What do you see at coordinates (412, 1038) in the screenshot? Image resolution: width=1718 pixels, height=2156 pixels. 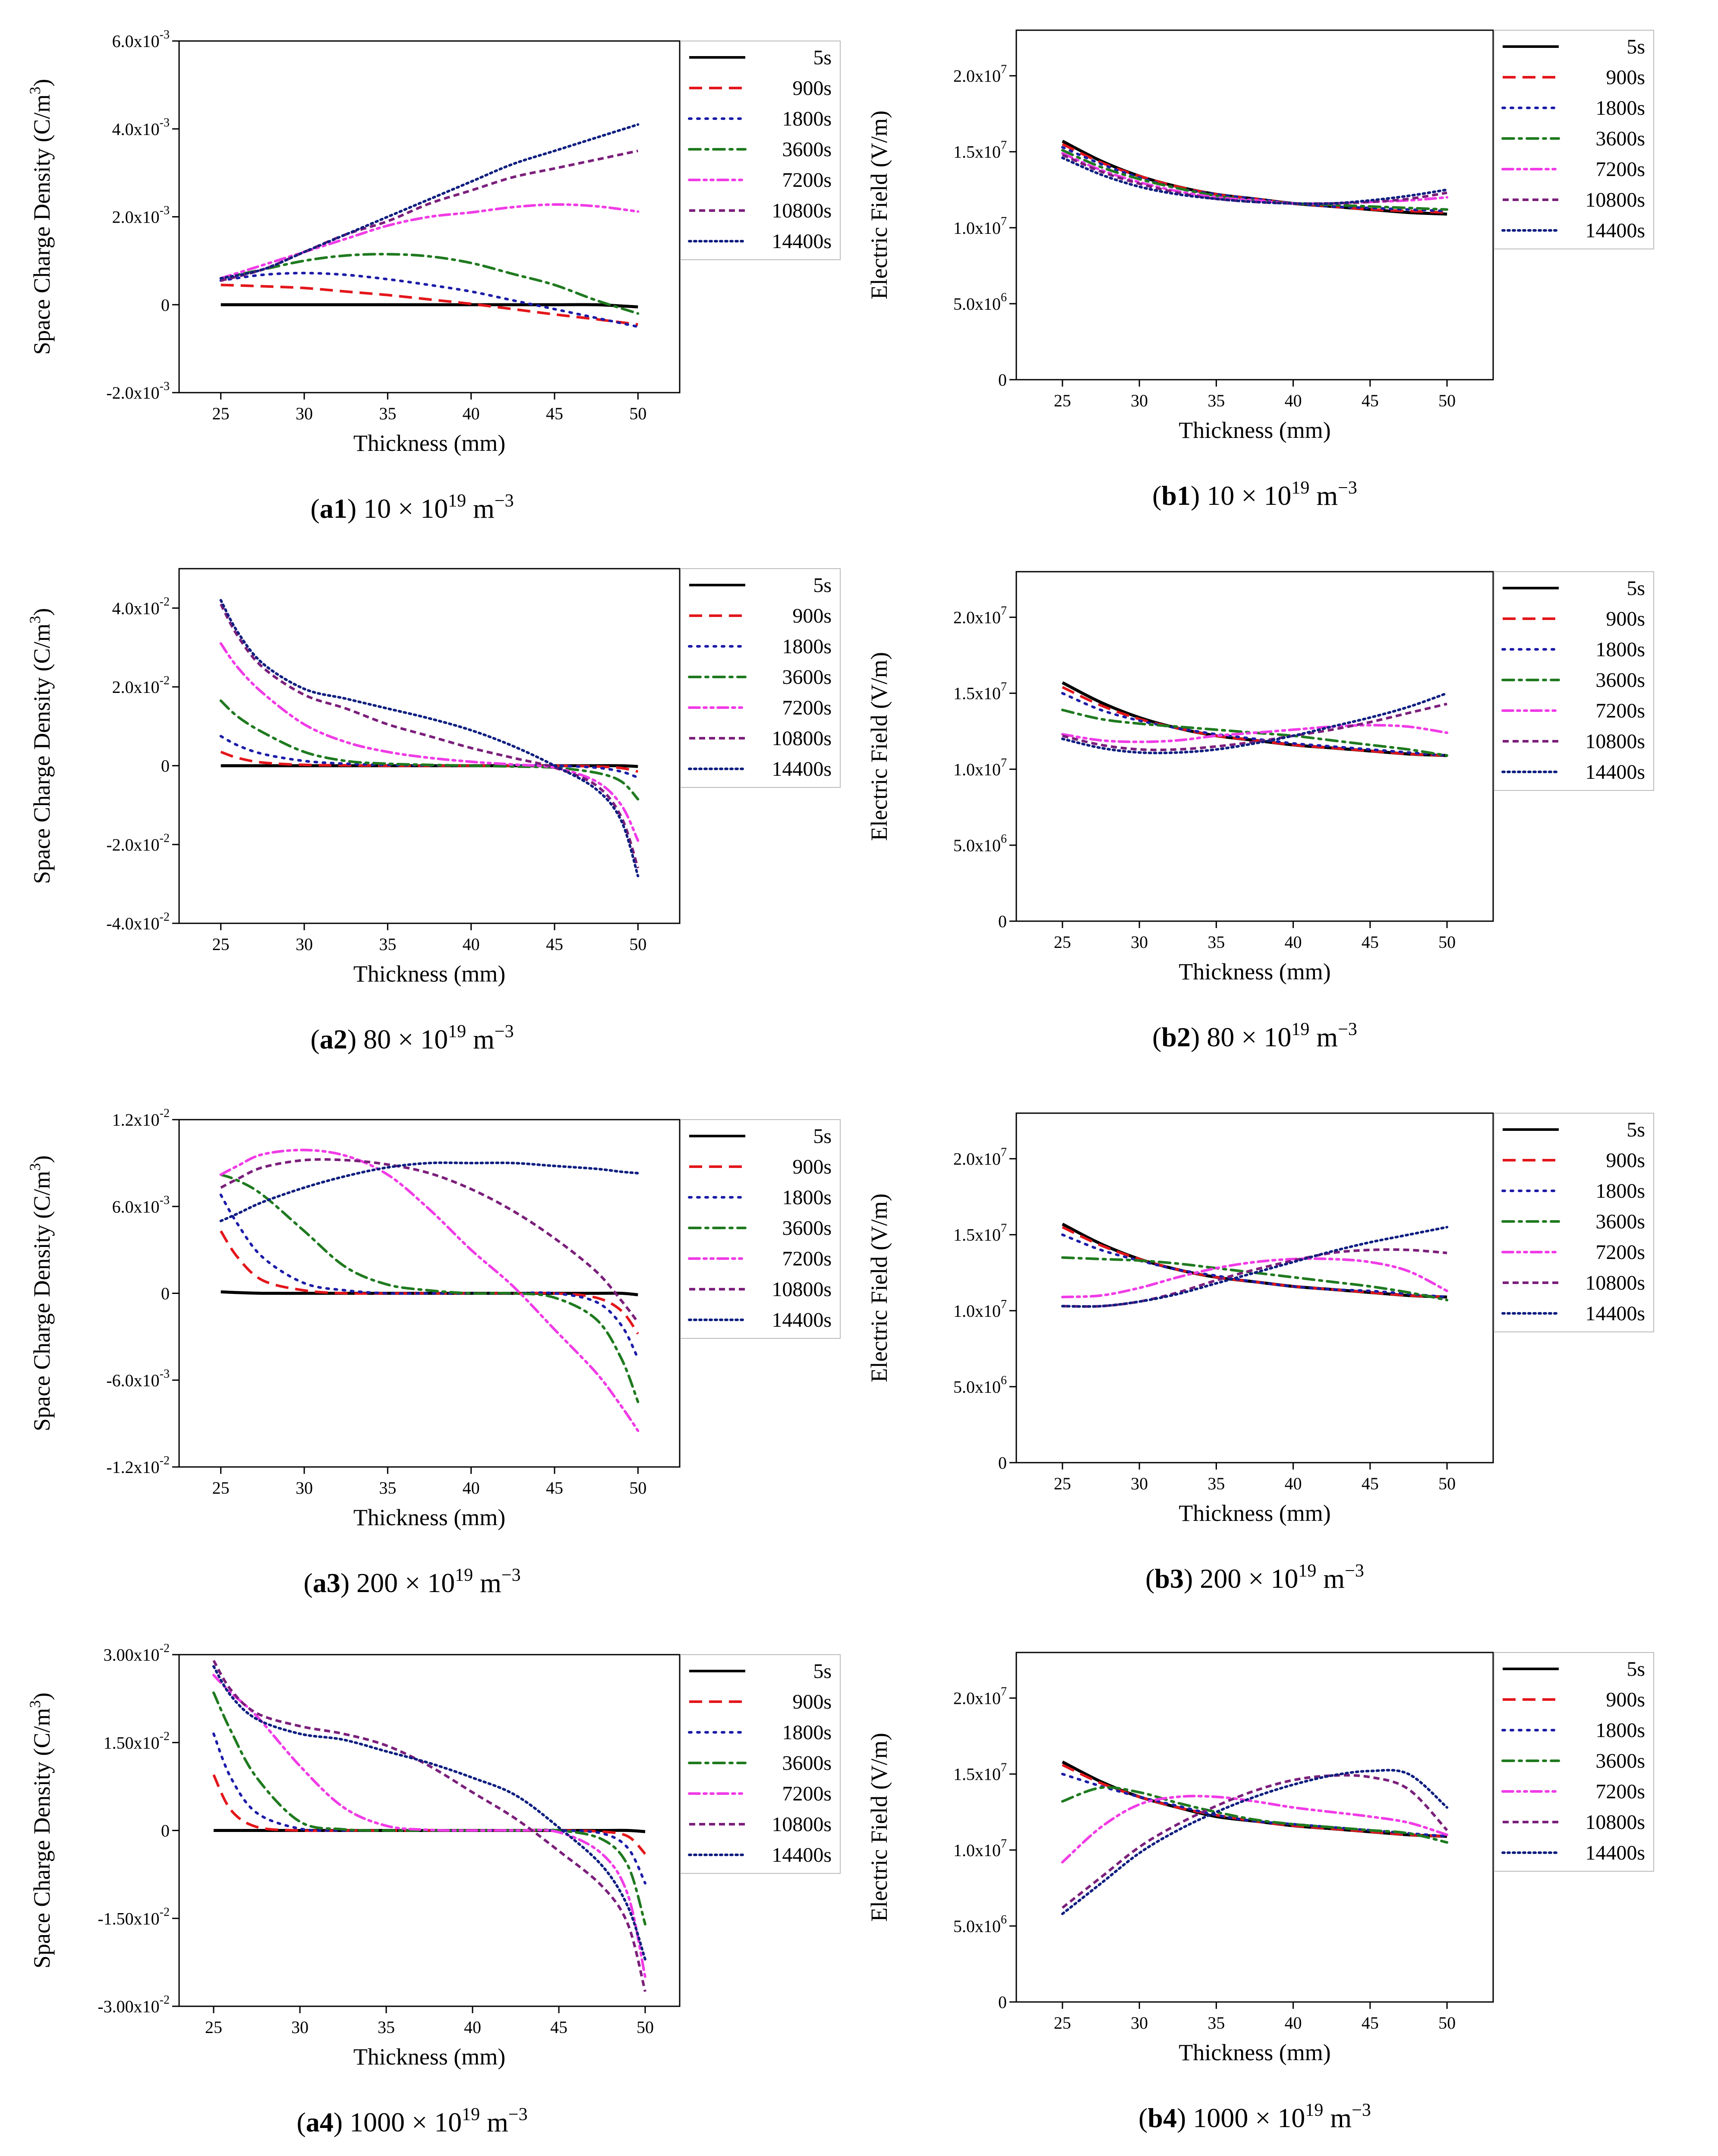 I see `panel-caption-a2: (a2) 80 × 1019 m−3` at bounding box center [412, 1038].